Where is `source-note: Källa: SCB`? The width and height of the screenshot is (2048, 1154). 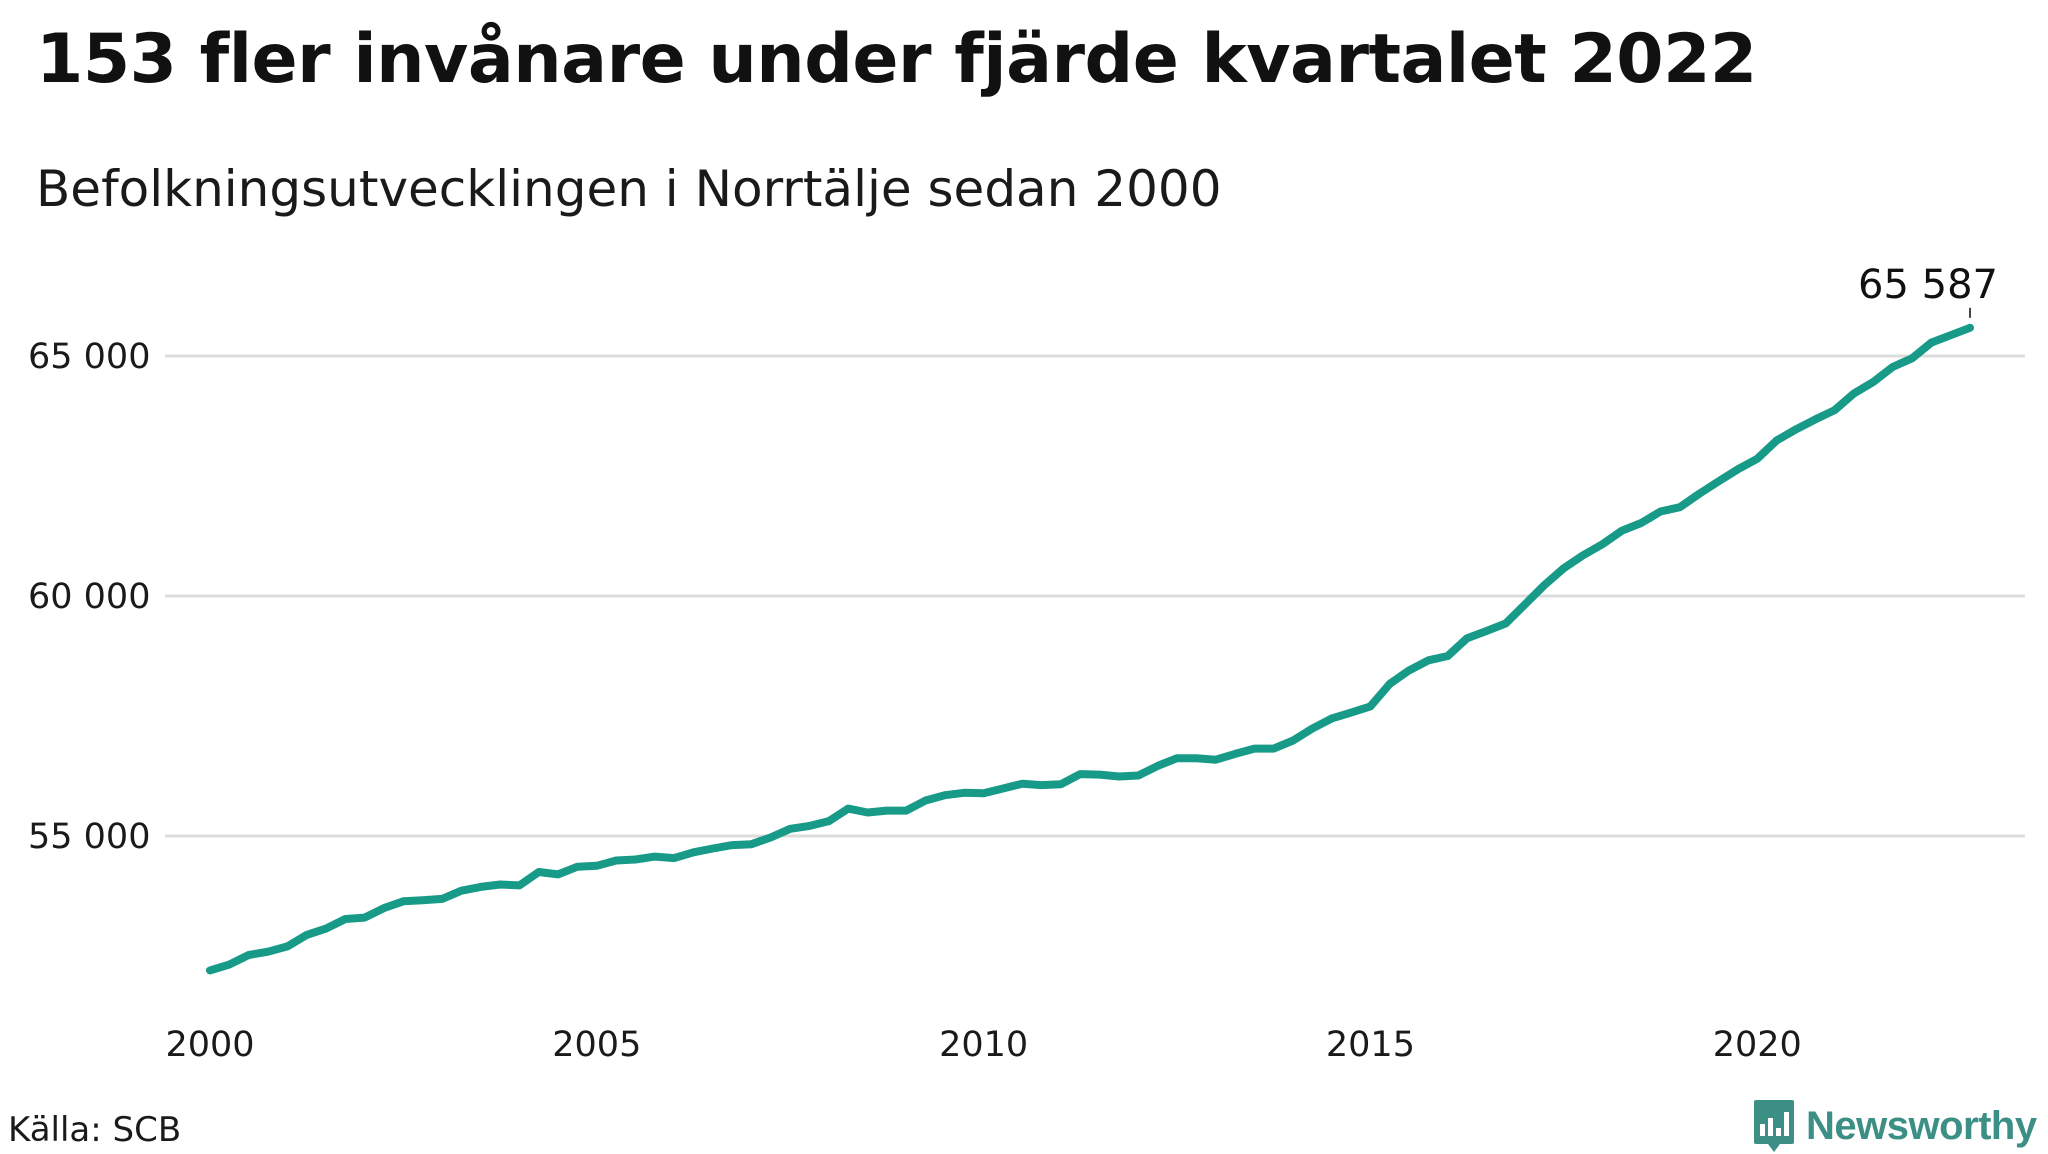 source-note: Källa: SCB is located at coordinates (94, 1130).